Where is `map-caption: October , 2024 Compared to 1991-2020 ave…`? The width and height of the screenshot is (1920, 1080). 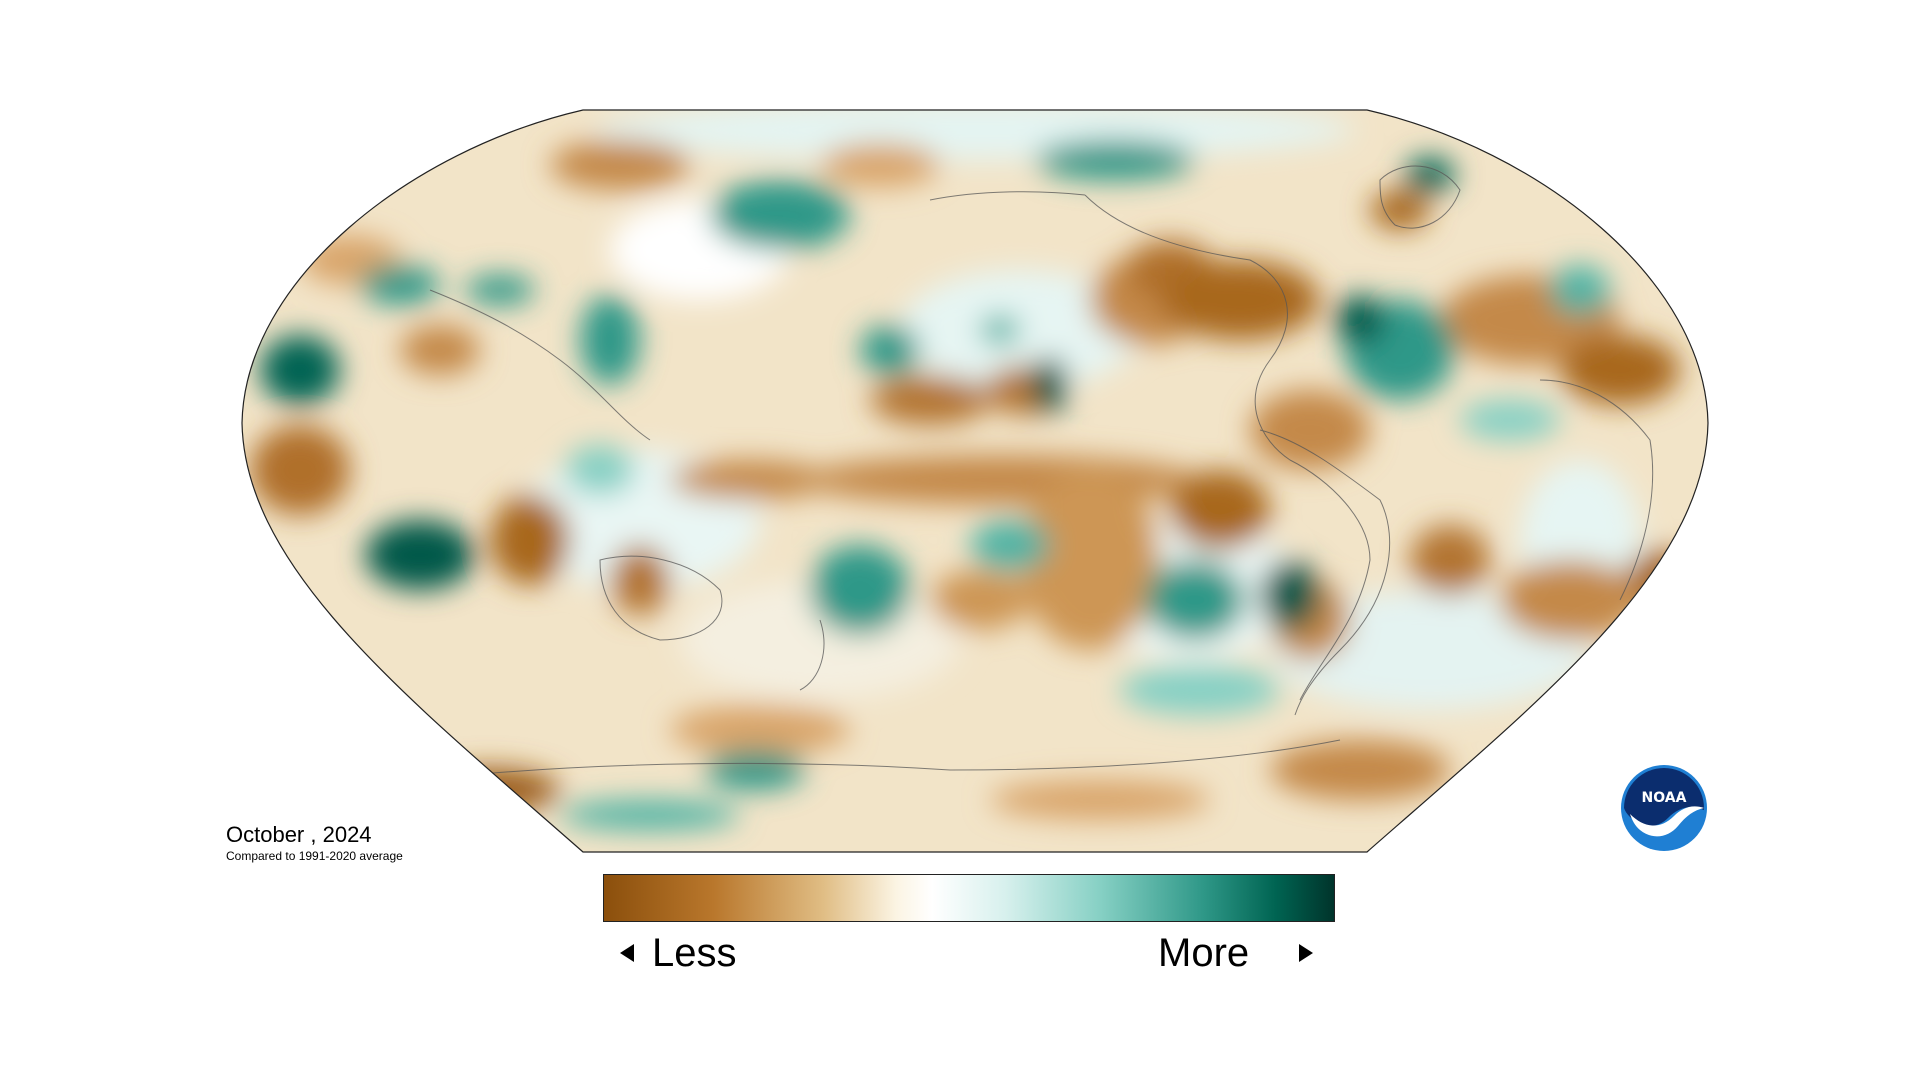 map-caption: October , 2024 Compared to 1991-2020 ave… is located at coordinates (314, 843).